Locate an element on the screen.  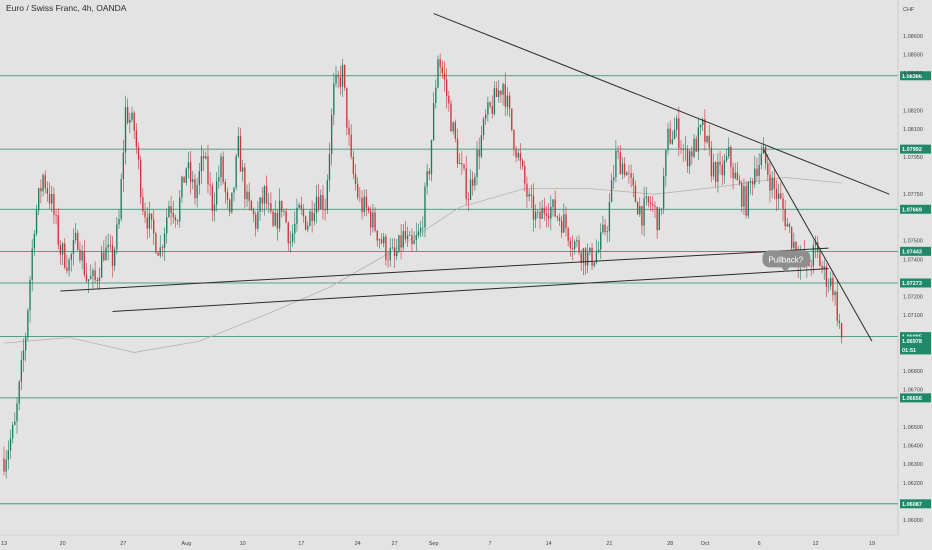
y-tick-label: 1.06000 is located at coordinates (913, 521).